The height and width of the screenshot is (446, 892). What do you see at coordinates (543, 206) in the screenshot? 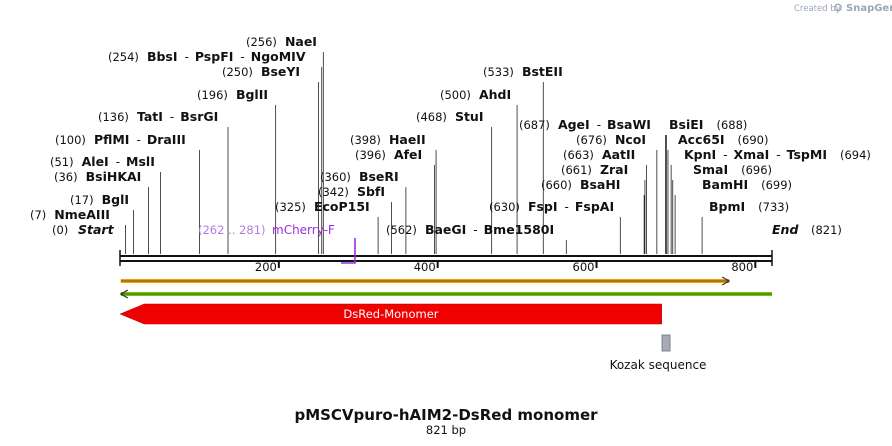
I see `enzyme-name: FspI` at bounding box center [543, 206].